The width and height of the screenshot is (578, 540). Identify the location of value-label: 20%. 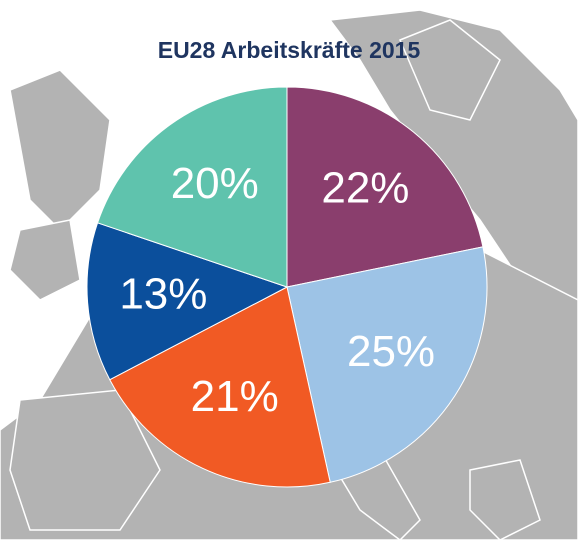
(215, 183).